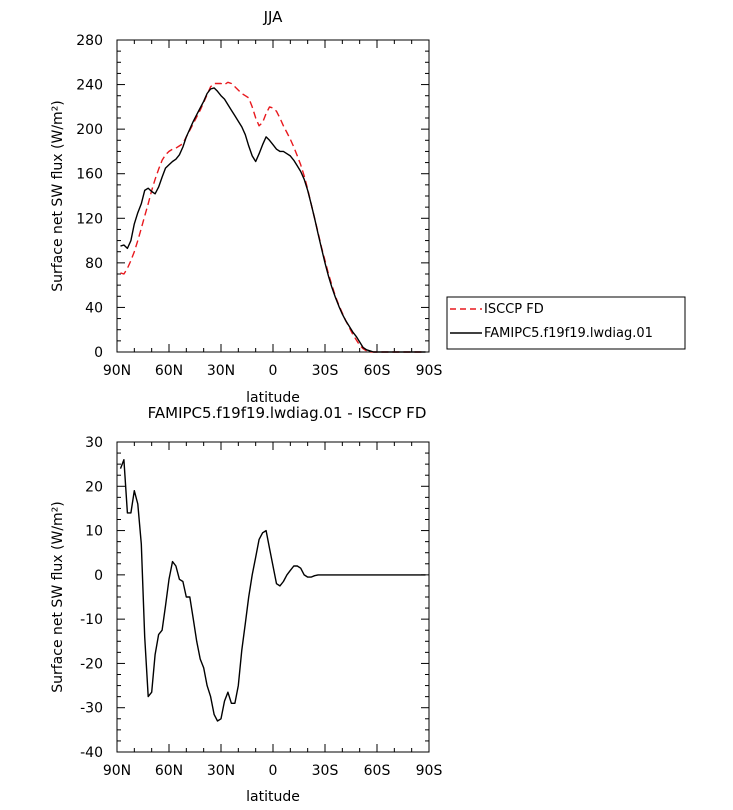 Image resolution: width=733 pixels, height=810 pixels. I want to click on bottom-x-tick-label: 60N, so click(169, 771).